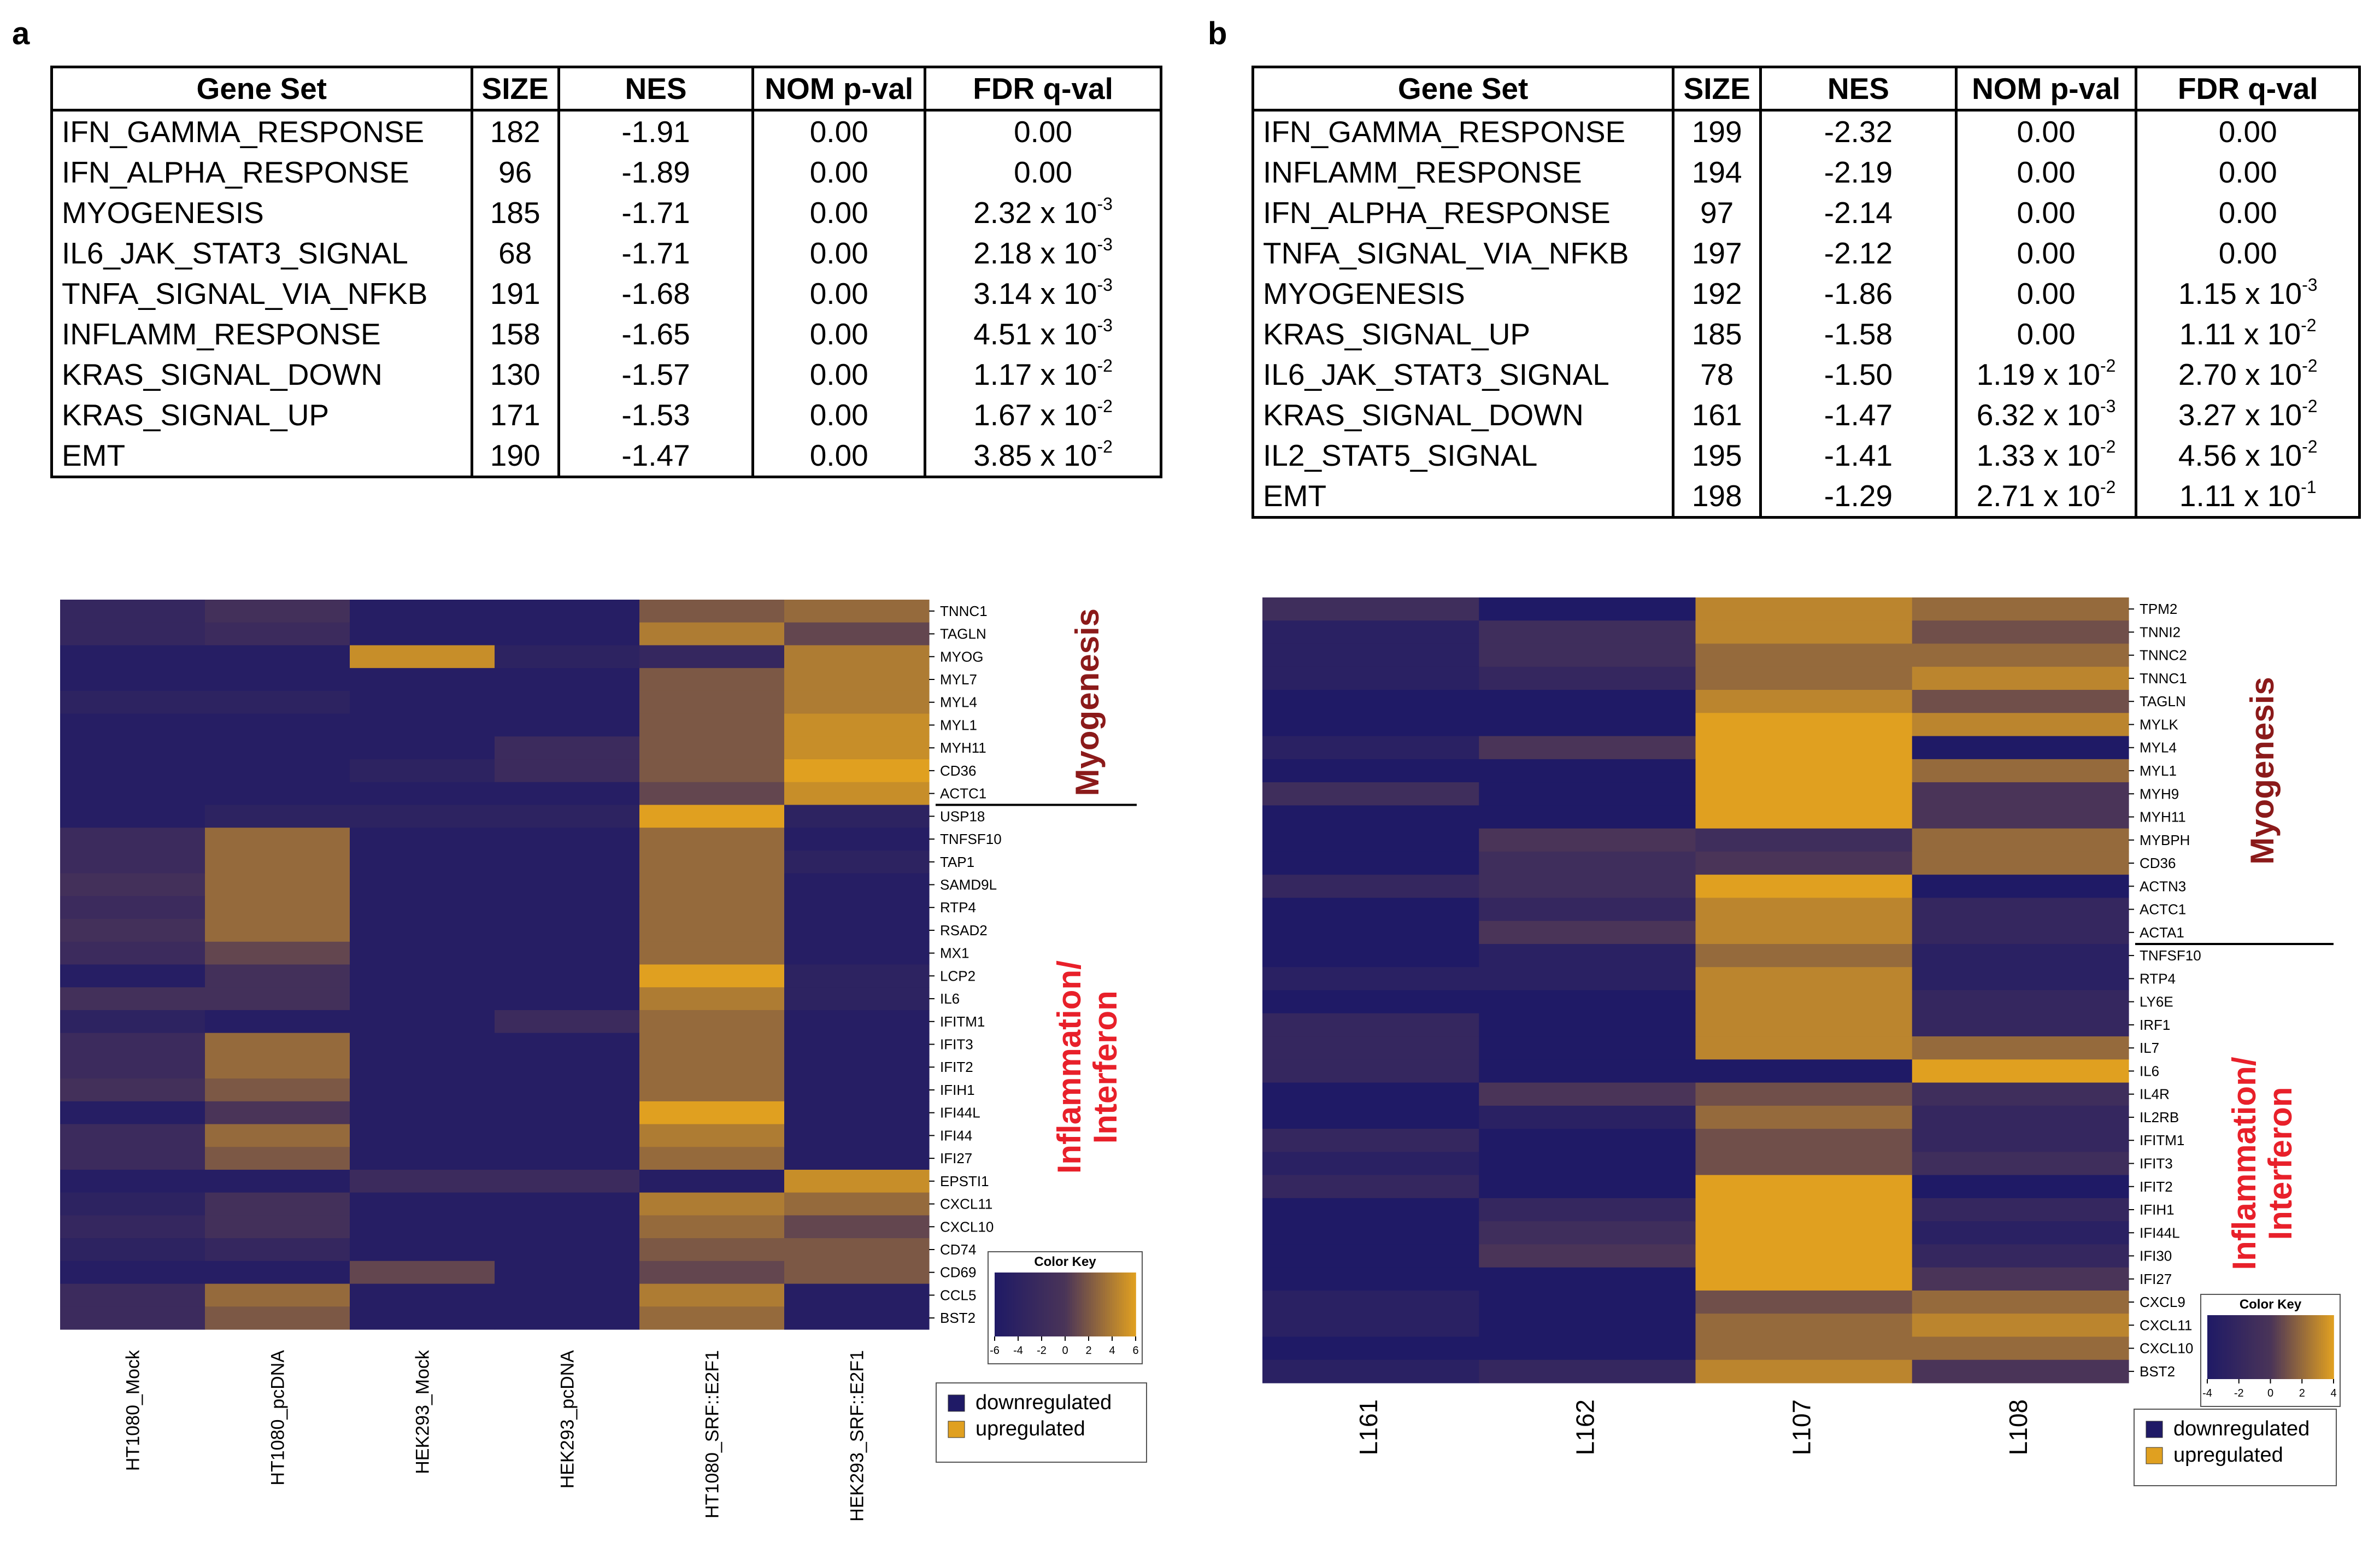 Image resolution: width=2380 pixels, height=1548 pixels. What do you see at coordinates (278, 1418) in the screenshot?
I see `column-label: HT1080_pcDNA` at bounding box center [278, 1418].